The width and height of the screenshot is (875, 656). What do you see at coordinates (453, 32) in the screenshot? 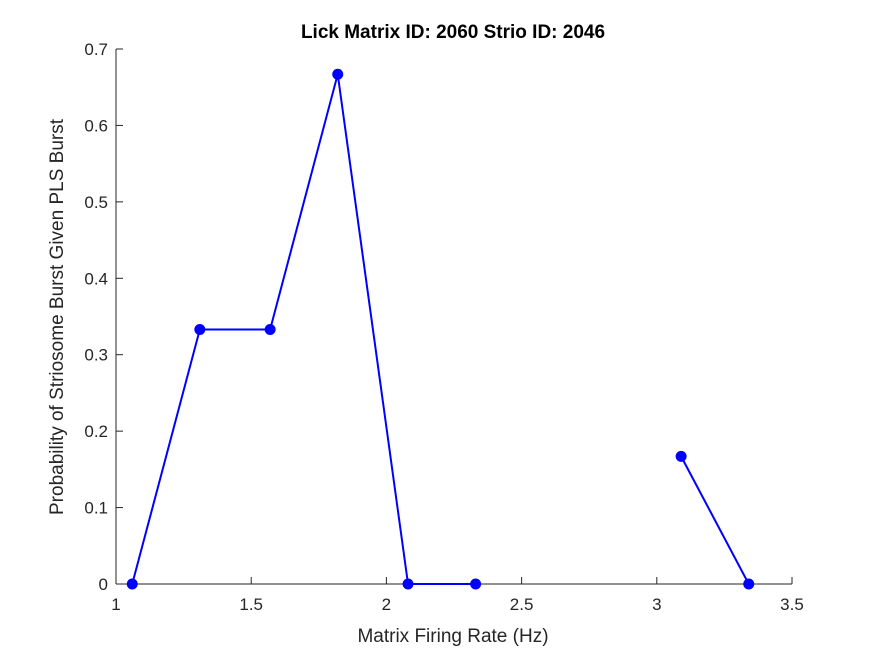
I see `chart-title: Lick Matrix ID: 2060 Strio ID: 2046` at bounding box center [453, 32].